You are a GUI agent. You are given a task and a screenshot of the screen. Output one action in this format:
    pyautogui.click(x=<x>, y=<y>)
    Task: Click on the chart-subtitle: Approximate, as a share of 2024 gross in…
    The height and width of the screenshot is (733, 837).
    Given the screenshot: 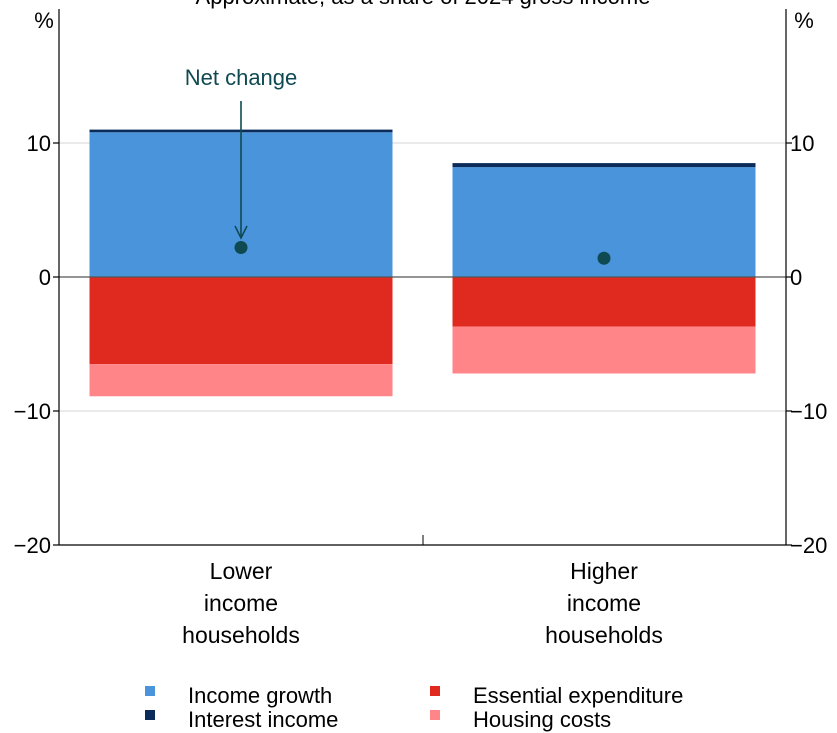 What is the action you would take?
    pyautogui.click(x=423, y=4)
    